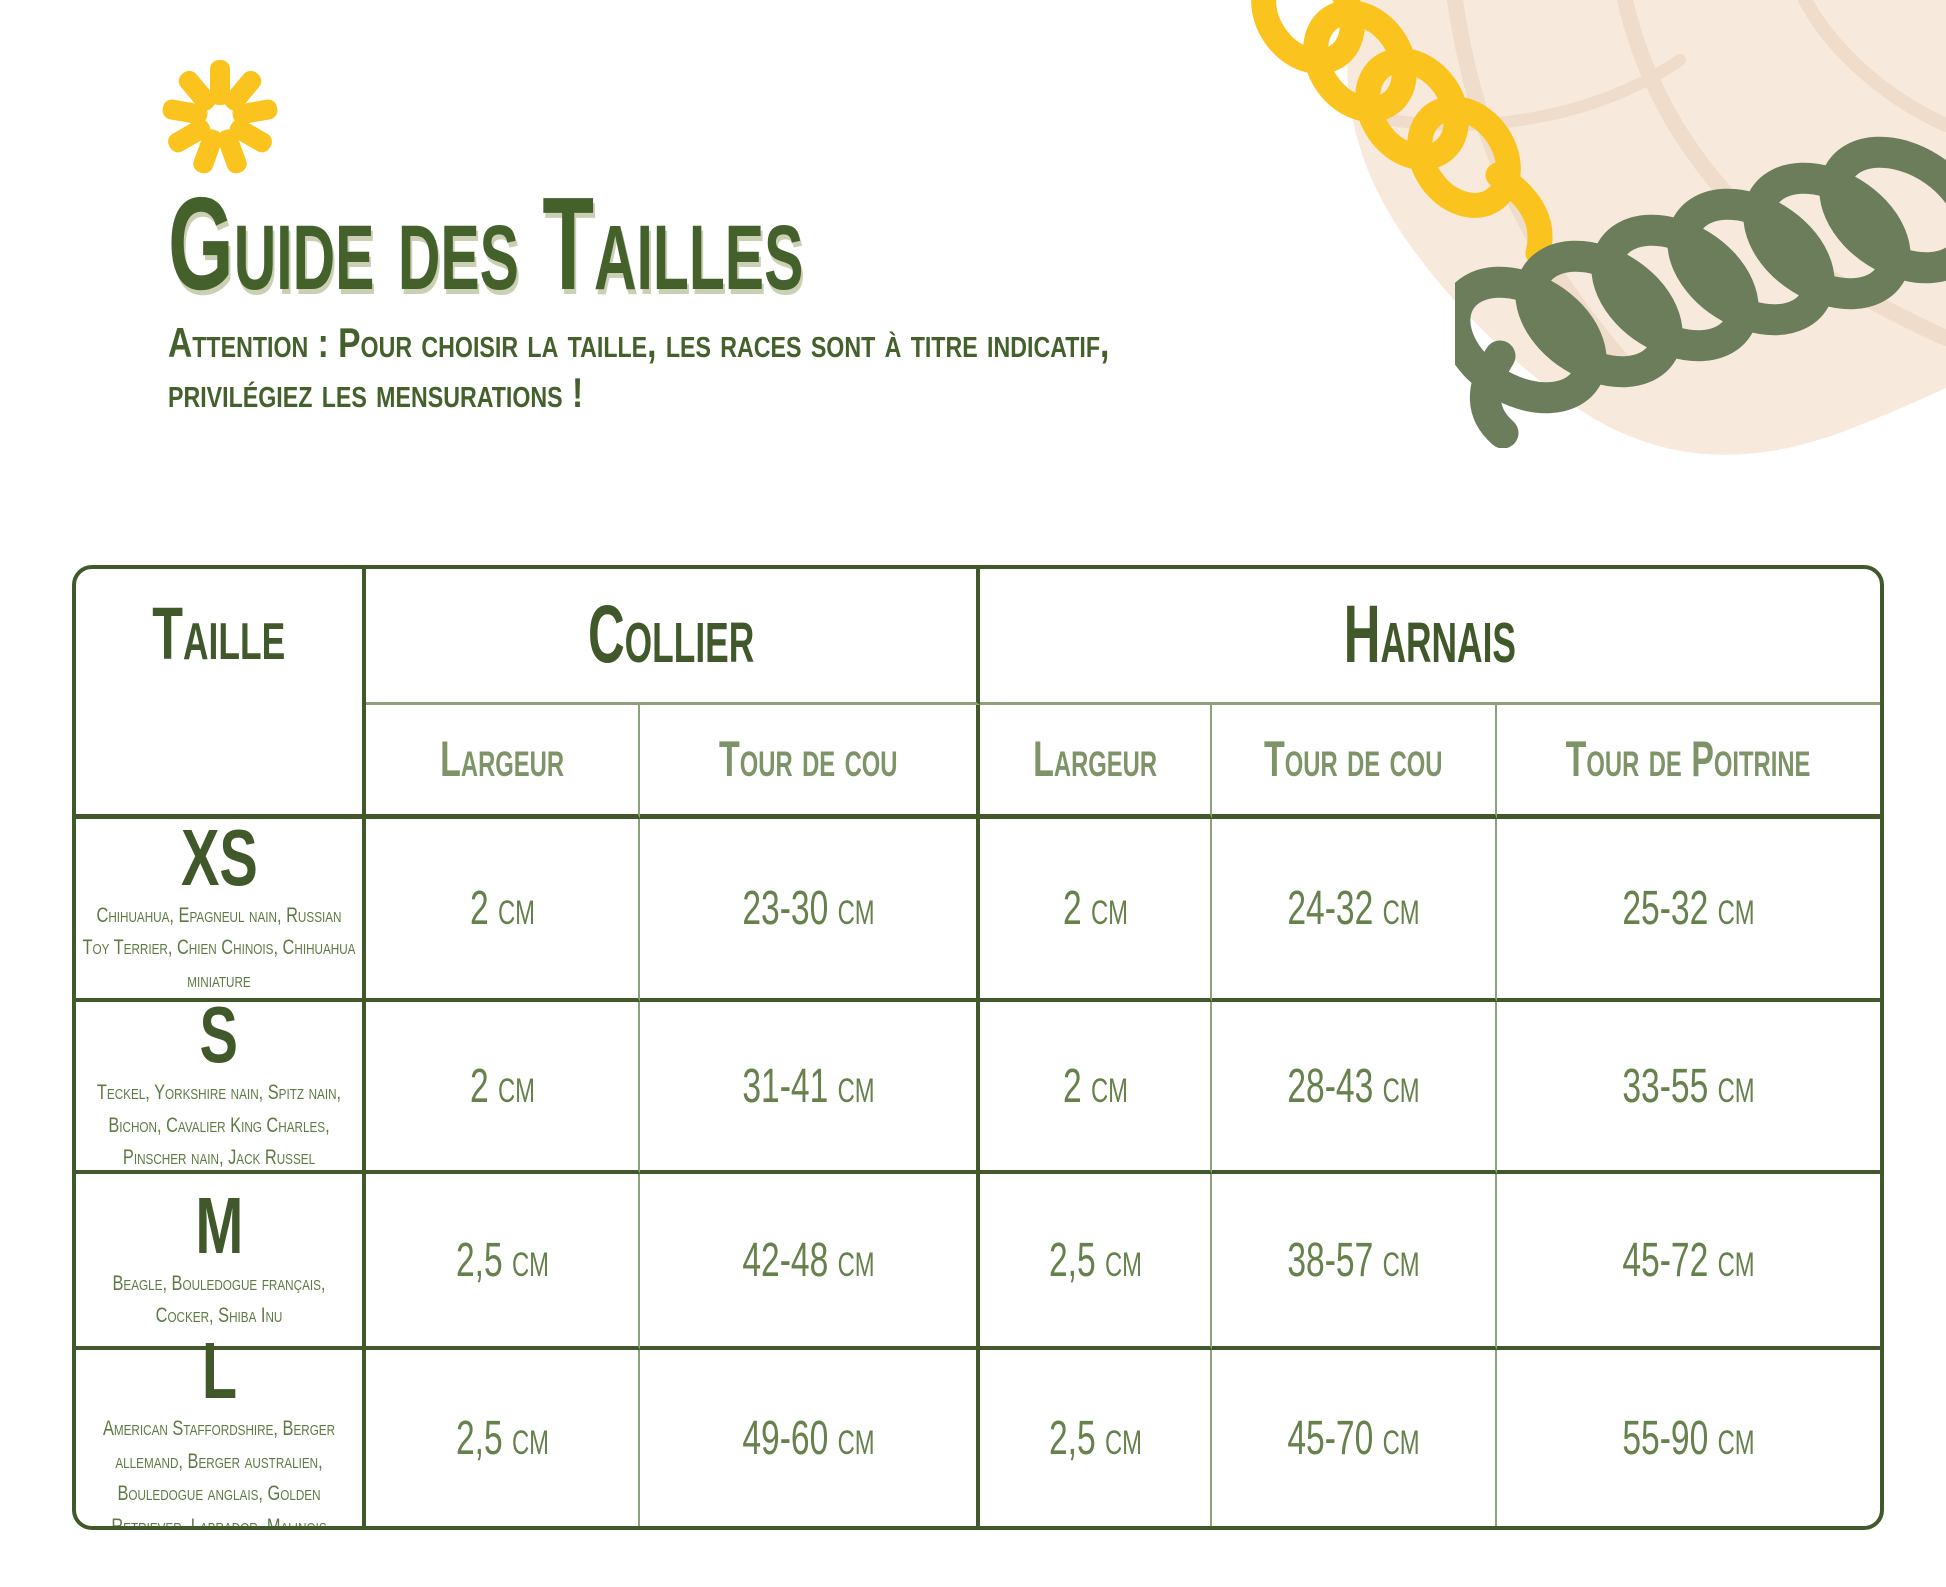 The image size is (1946, 1587). I want to click on subheader-collier-largeur: Largeur, so click(503, 761).